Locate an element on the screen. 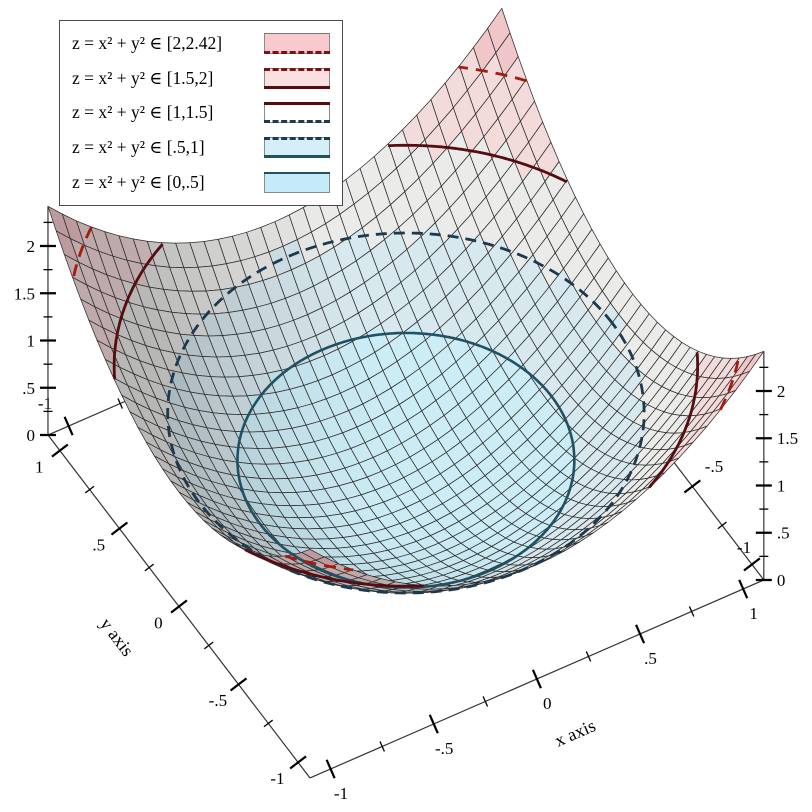  x-axis-tick-label: -.5 is located at coordinates (444, 748).